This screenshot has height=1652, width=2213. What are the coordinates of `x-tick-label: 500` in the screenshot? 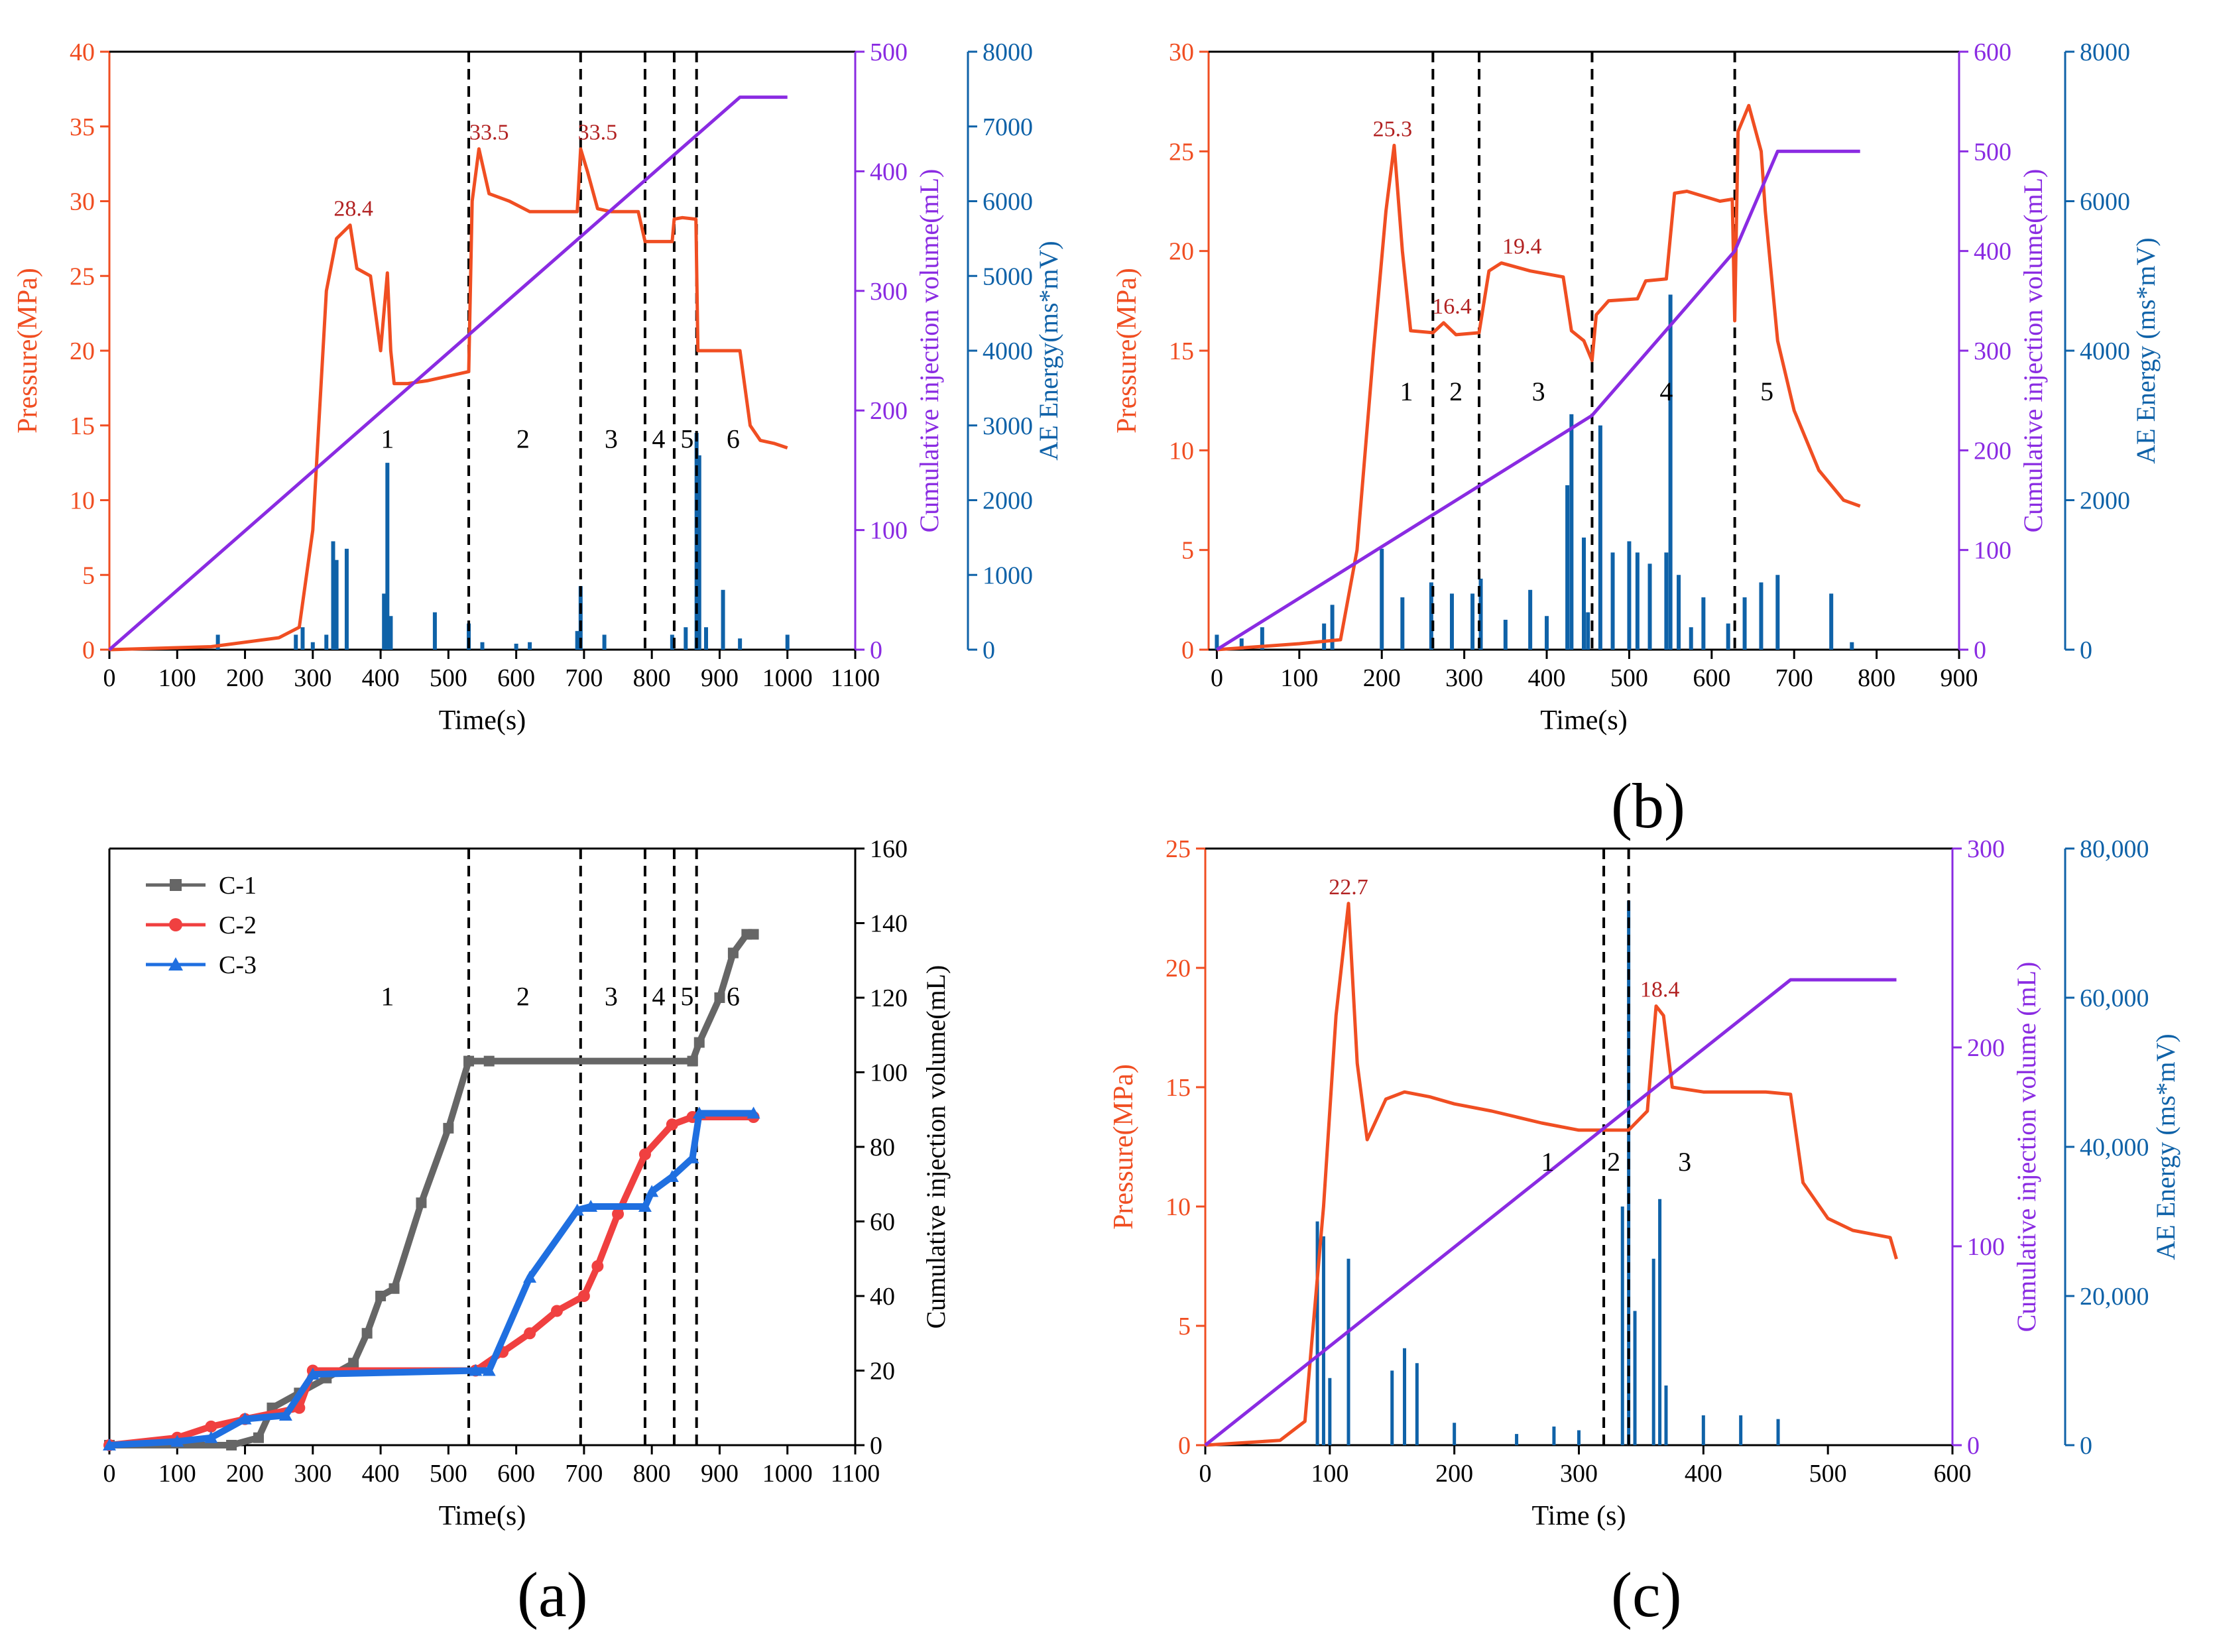 It's located at (448, 678).